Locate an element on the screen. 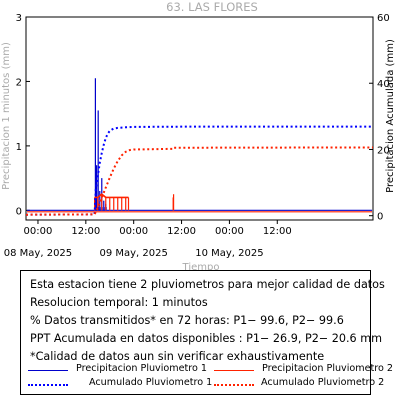 This screenshot has width=402, height=404. y-left-tick-label: 1 is located at coordinates (19, 147).